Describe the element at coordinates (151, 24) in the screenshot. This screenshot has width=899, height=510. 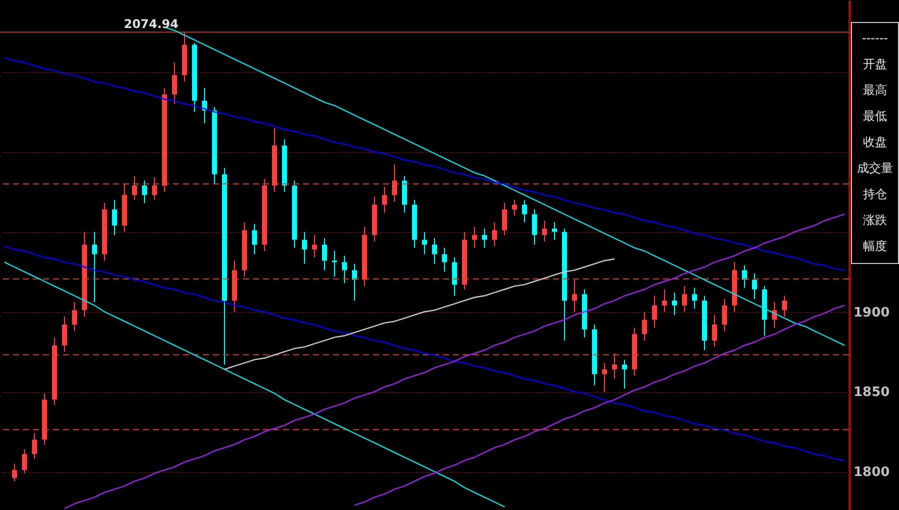
I see `annotation: 2074.94` at that location.